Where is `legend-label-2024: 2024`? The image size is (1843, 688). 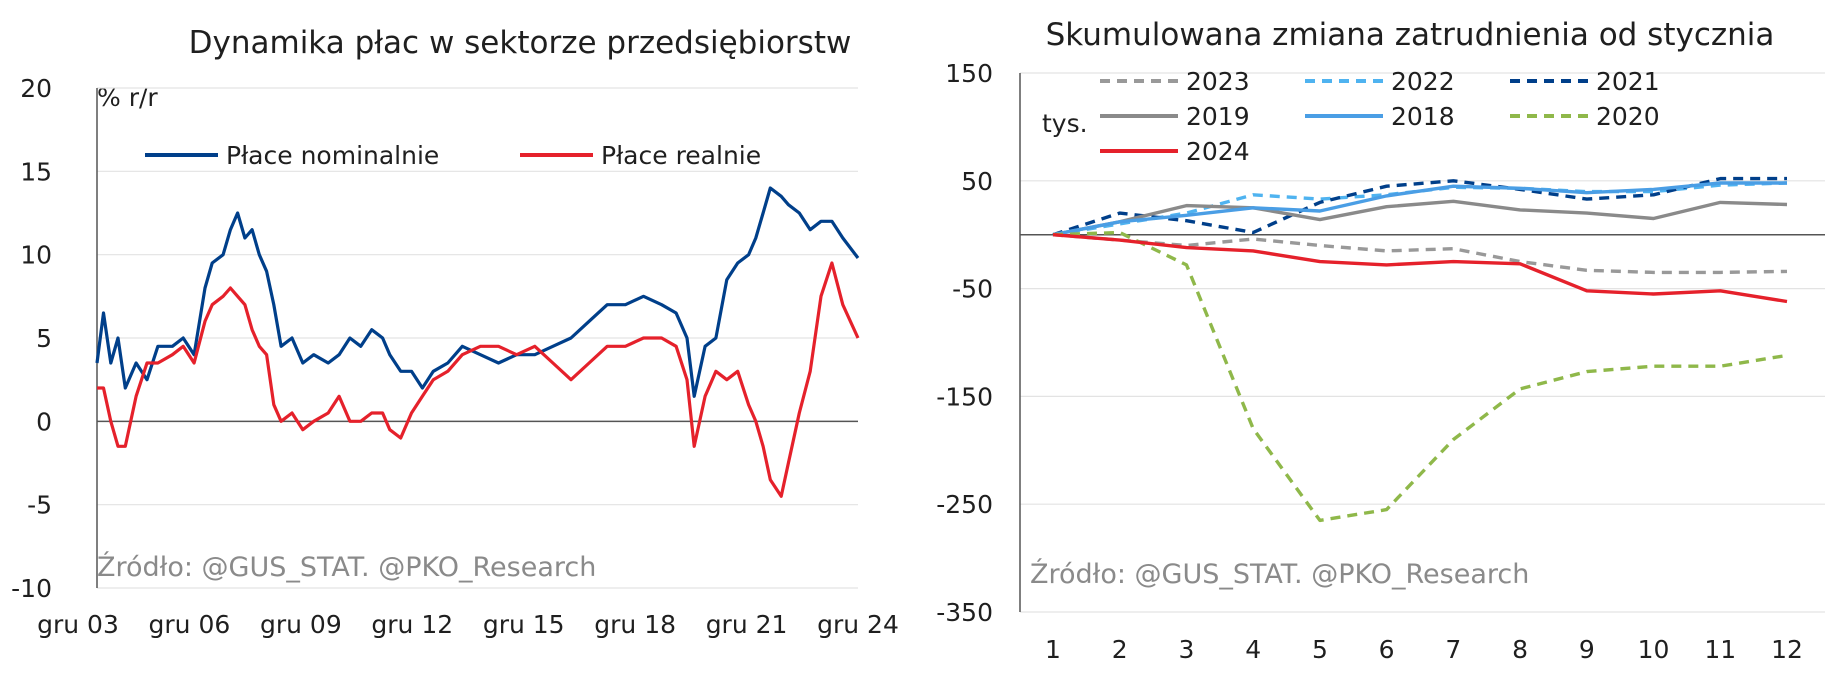
legend-label-2024: 2024 is located at coordinates (1218, 151).